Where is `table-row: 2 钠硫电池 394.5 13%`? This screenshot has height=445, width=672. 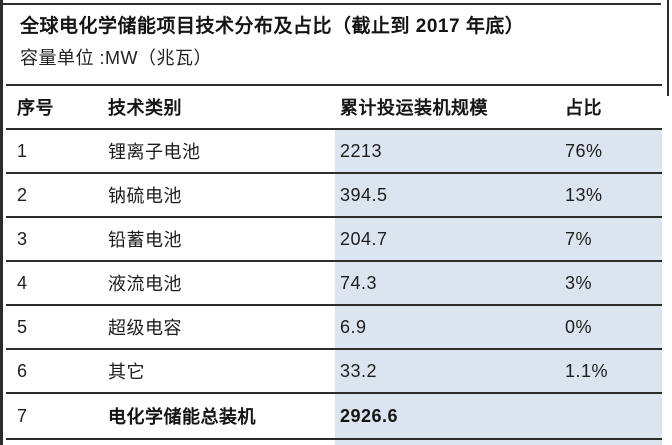
table-row: 2 钠硫电池 394.5 13% is located at coordinates (334, 196).